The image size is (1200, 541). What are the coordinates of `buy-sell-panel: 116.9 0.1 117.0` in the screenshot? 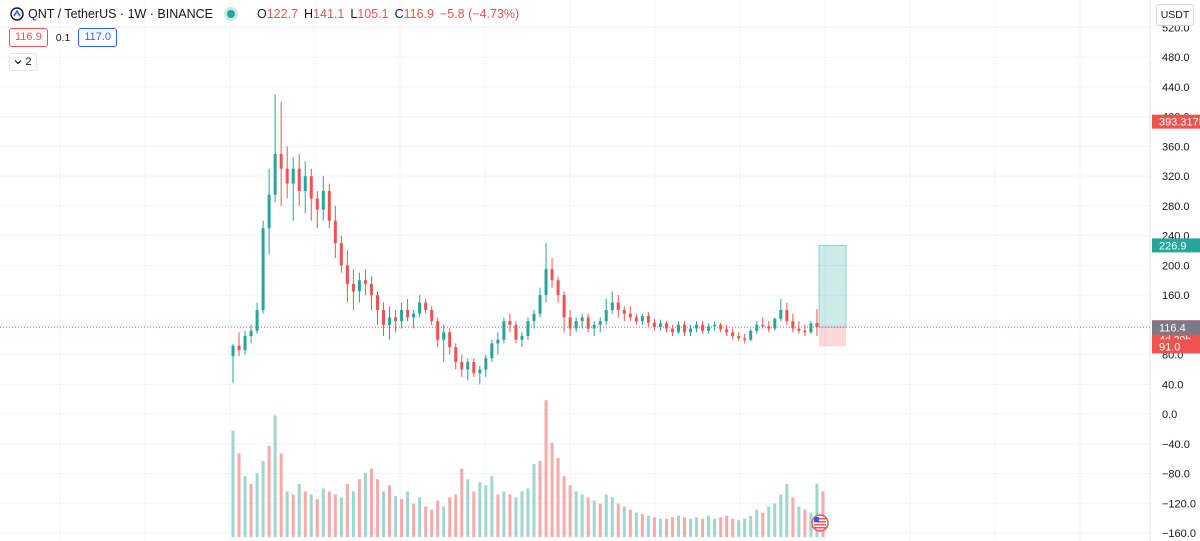 It's located at (63, 37).